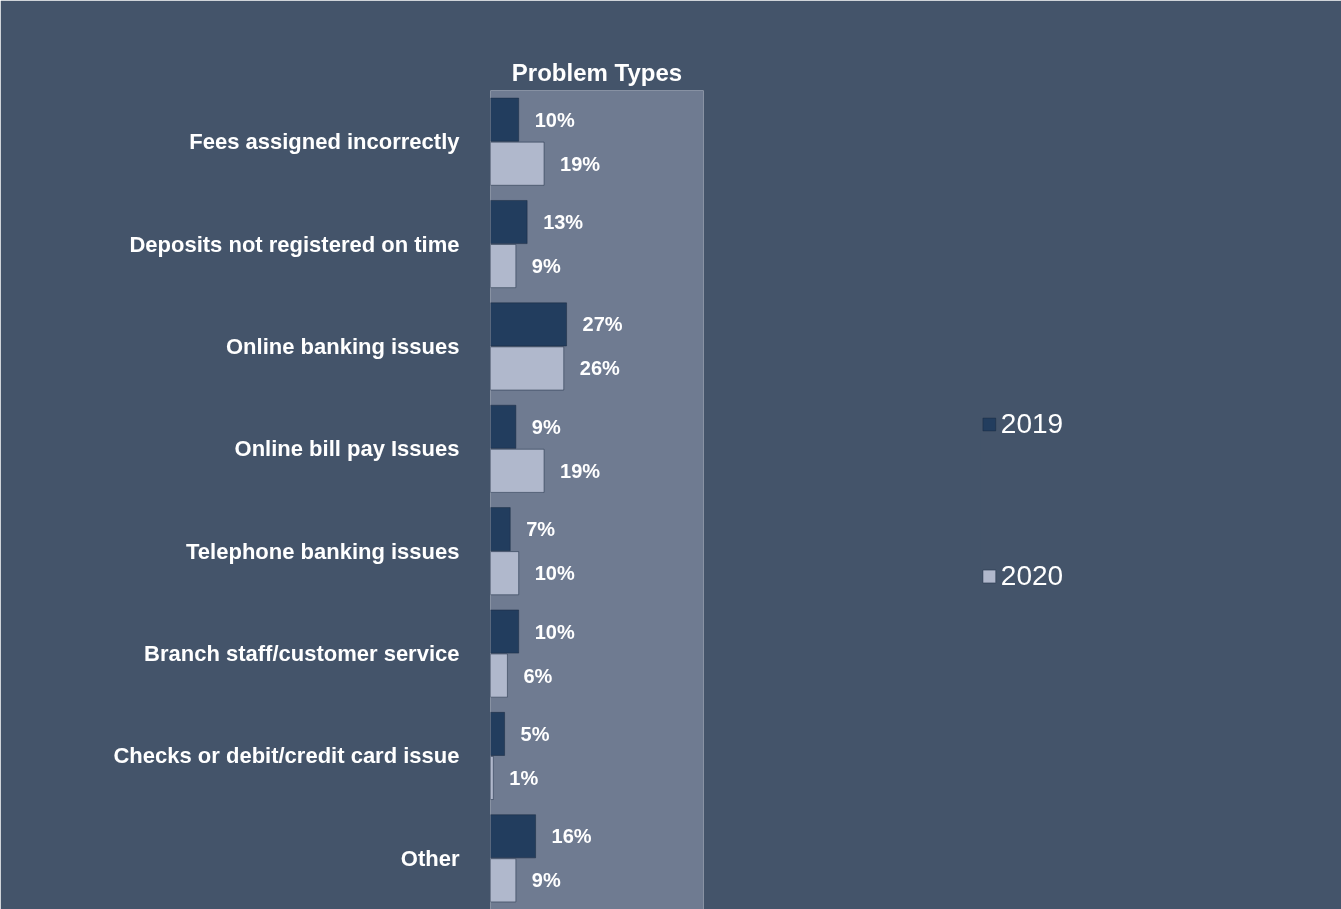  What do you see at coordinates (325, 142) in the screenshot?
I see `y-tick-label: Fees assigned incorrectly` at bounding box center [325, 142].